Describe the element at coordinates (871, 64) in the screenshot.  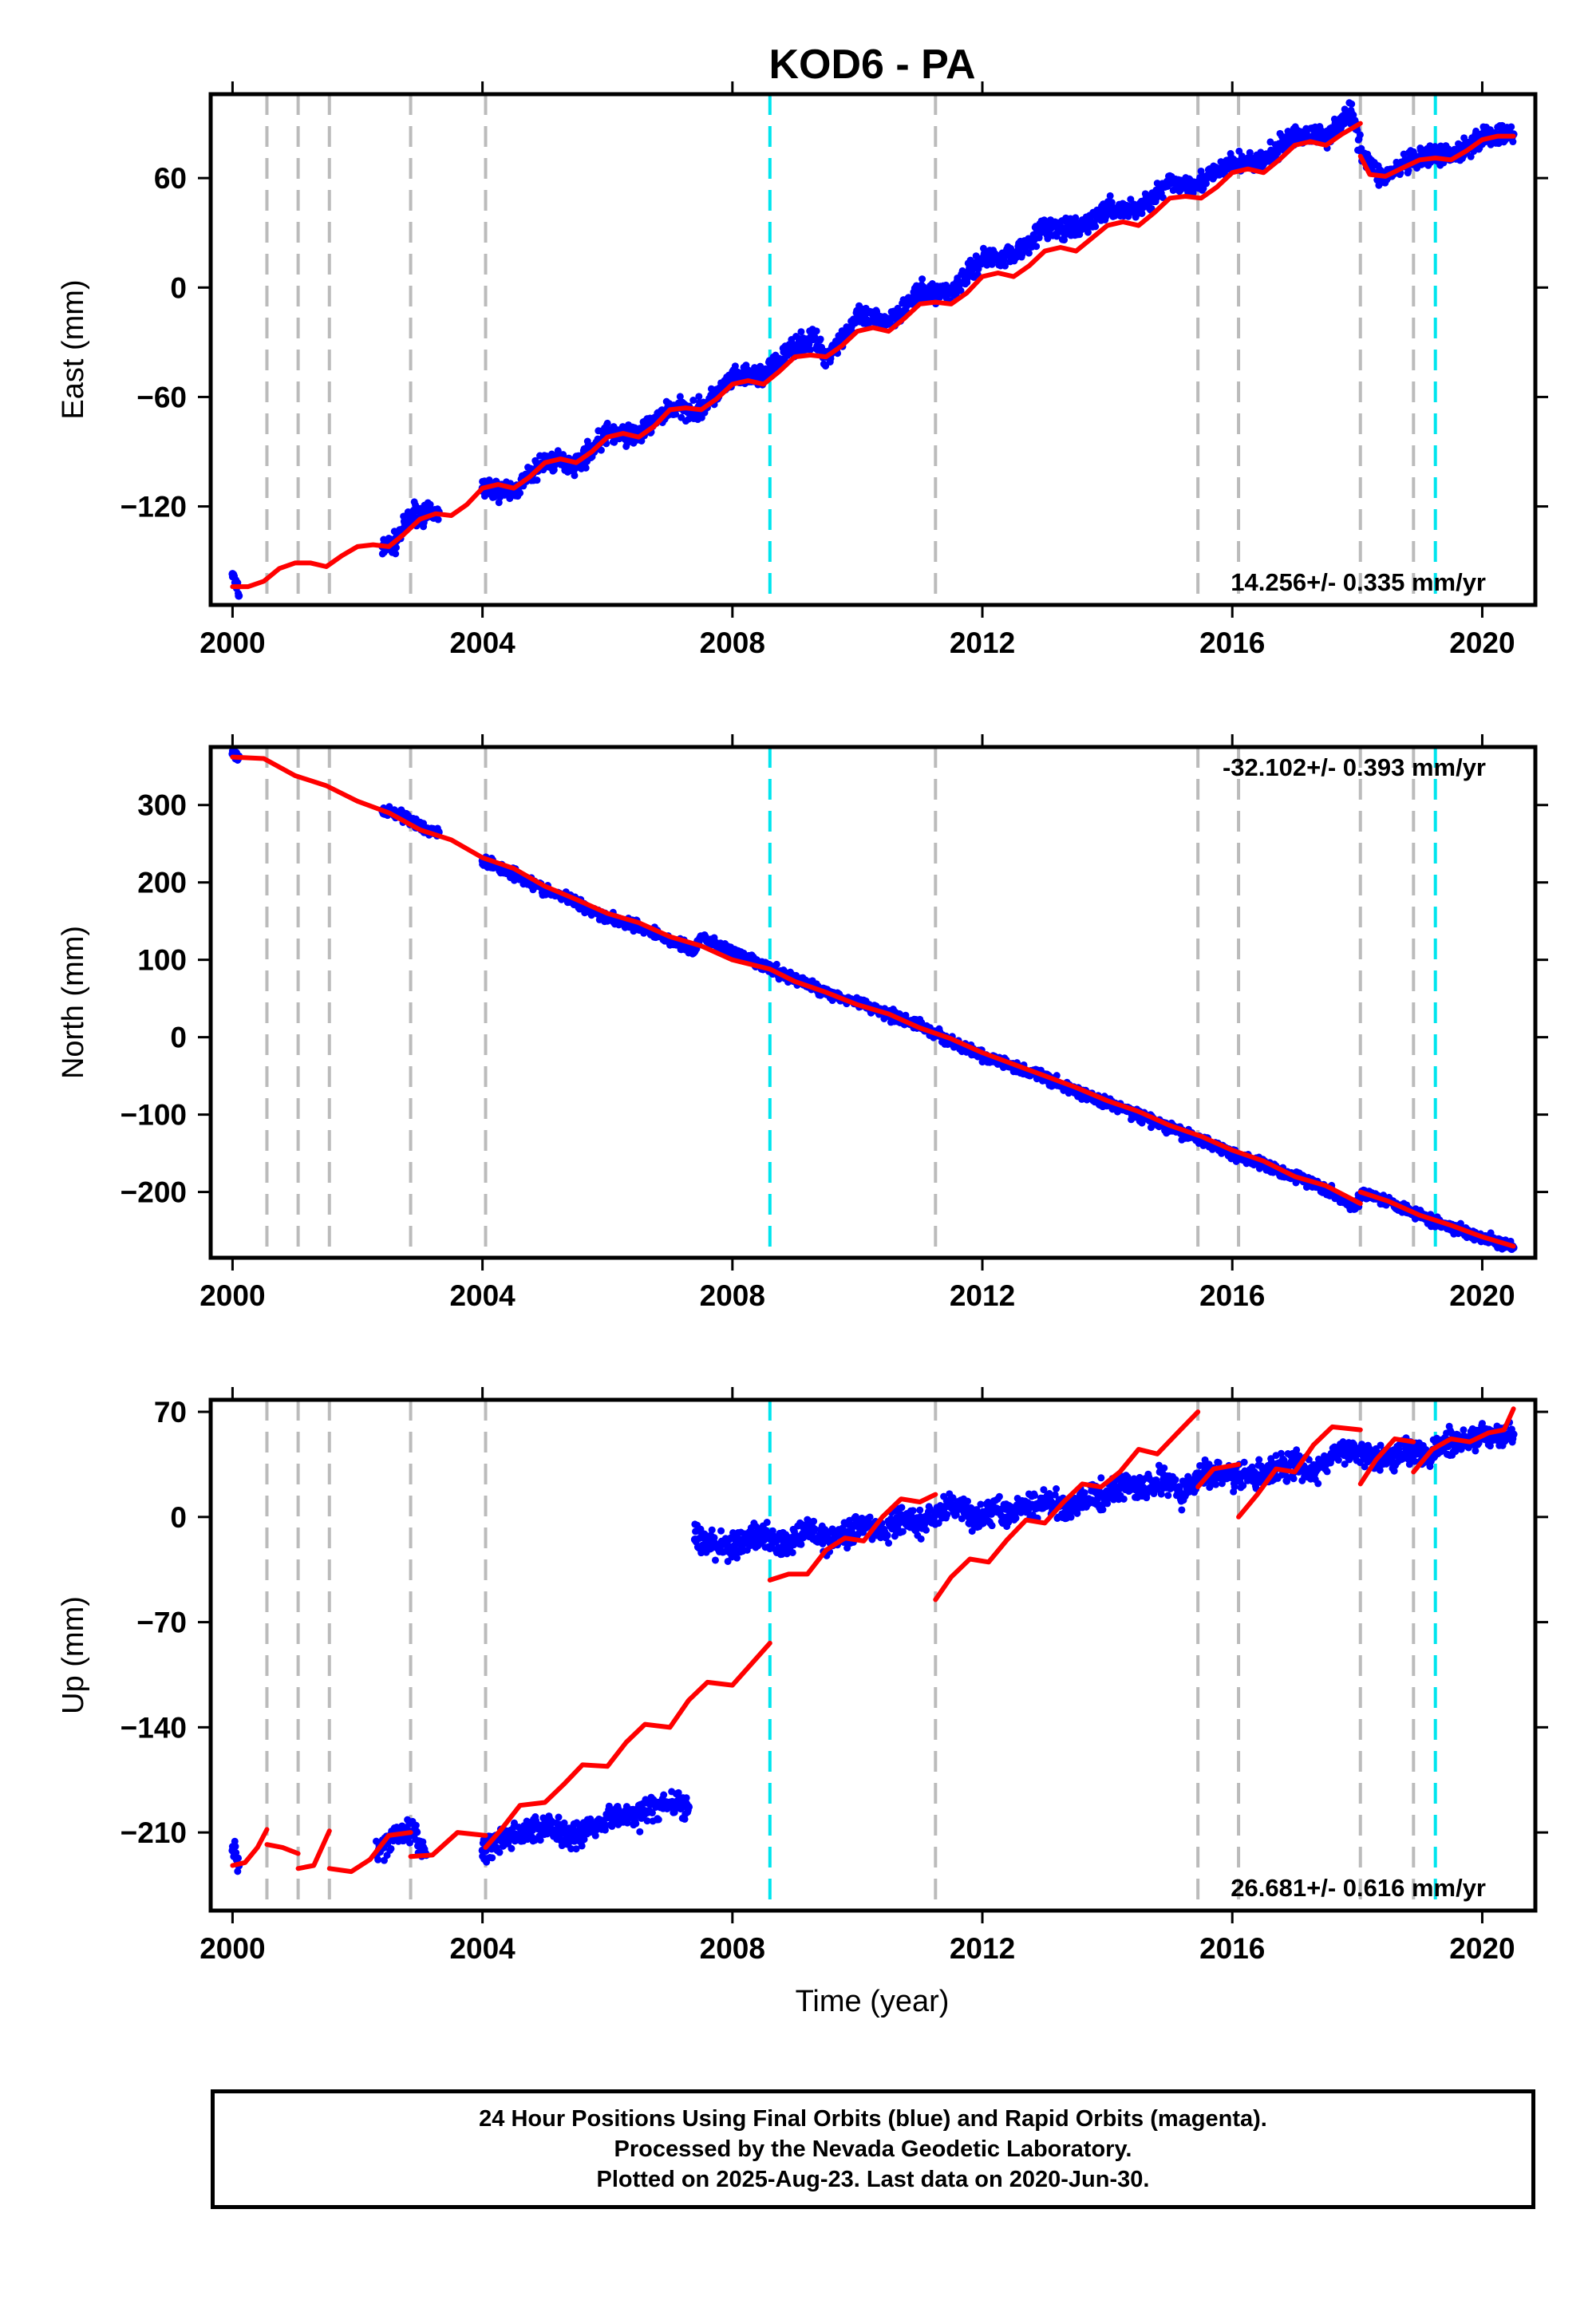
I see `chart-title: KOD6 - PA` at that location.